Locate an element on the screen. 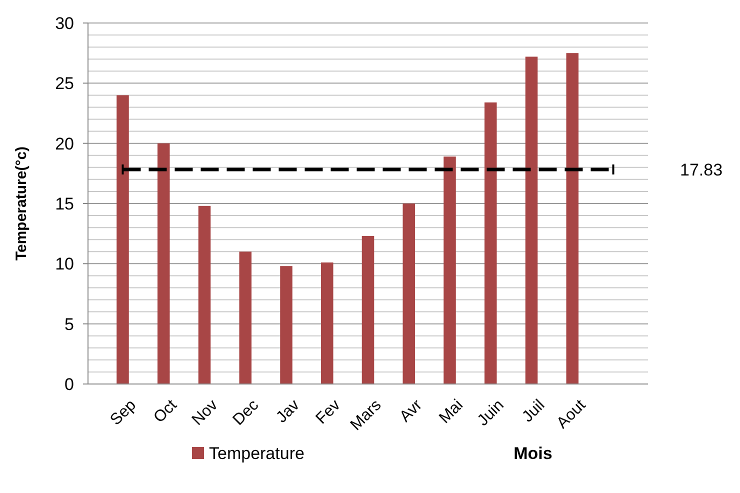 The image size is (740, 493). x-tick-label: Juin is located at coordinates (491, 413).